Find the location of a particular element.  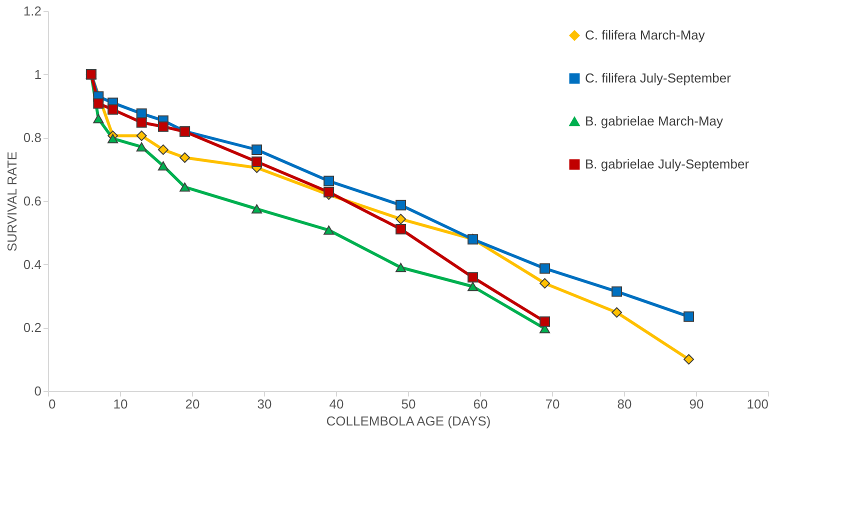

y-tick-label: 0.2 is located at coordinates (32, 328).